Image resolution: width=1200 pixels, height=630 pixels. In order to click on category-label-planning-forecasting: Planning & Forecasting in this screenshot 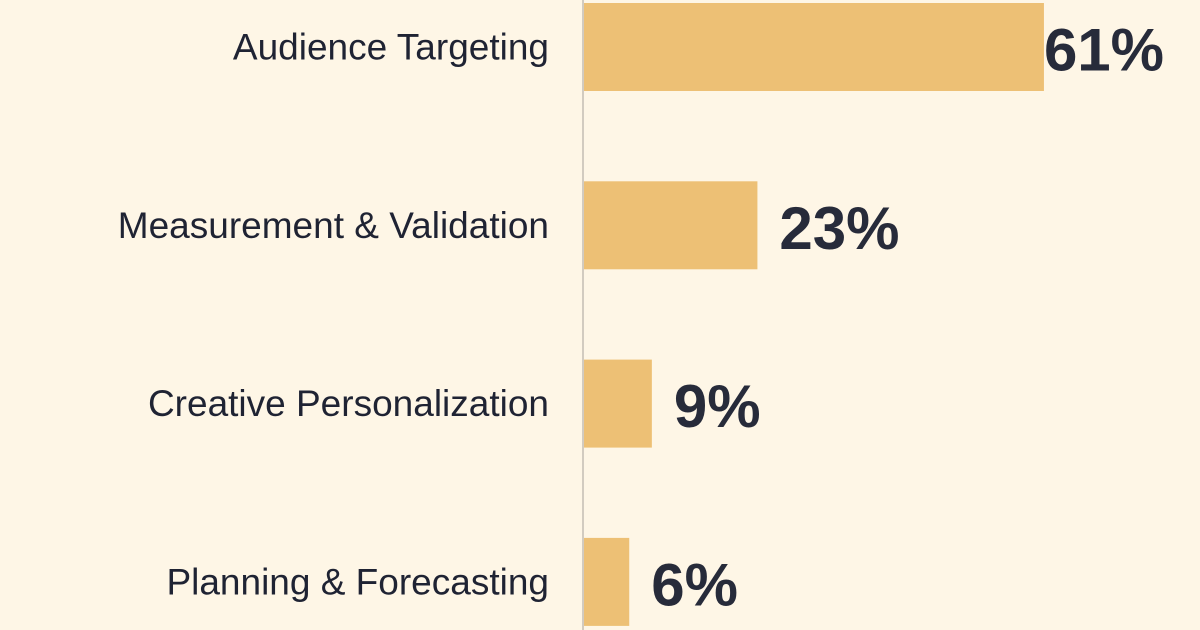, I will do `click(357, 581)`.